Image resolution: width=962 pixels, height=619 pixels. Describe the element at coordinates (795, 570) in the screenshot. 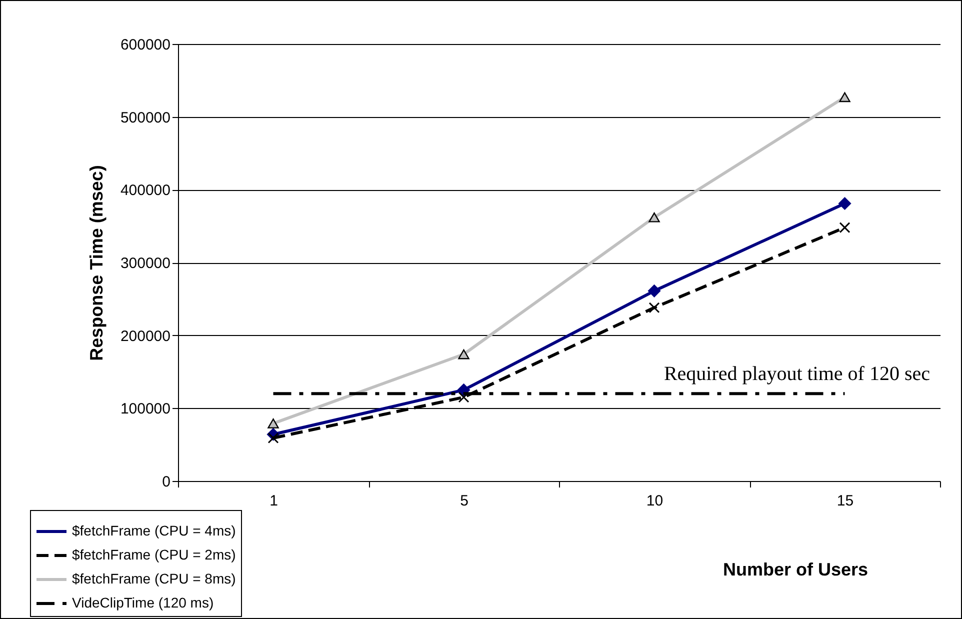

I see `x-axis-title: Number of Users` at that location.